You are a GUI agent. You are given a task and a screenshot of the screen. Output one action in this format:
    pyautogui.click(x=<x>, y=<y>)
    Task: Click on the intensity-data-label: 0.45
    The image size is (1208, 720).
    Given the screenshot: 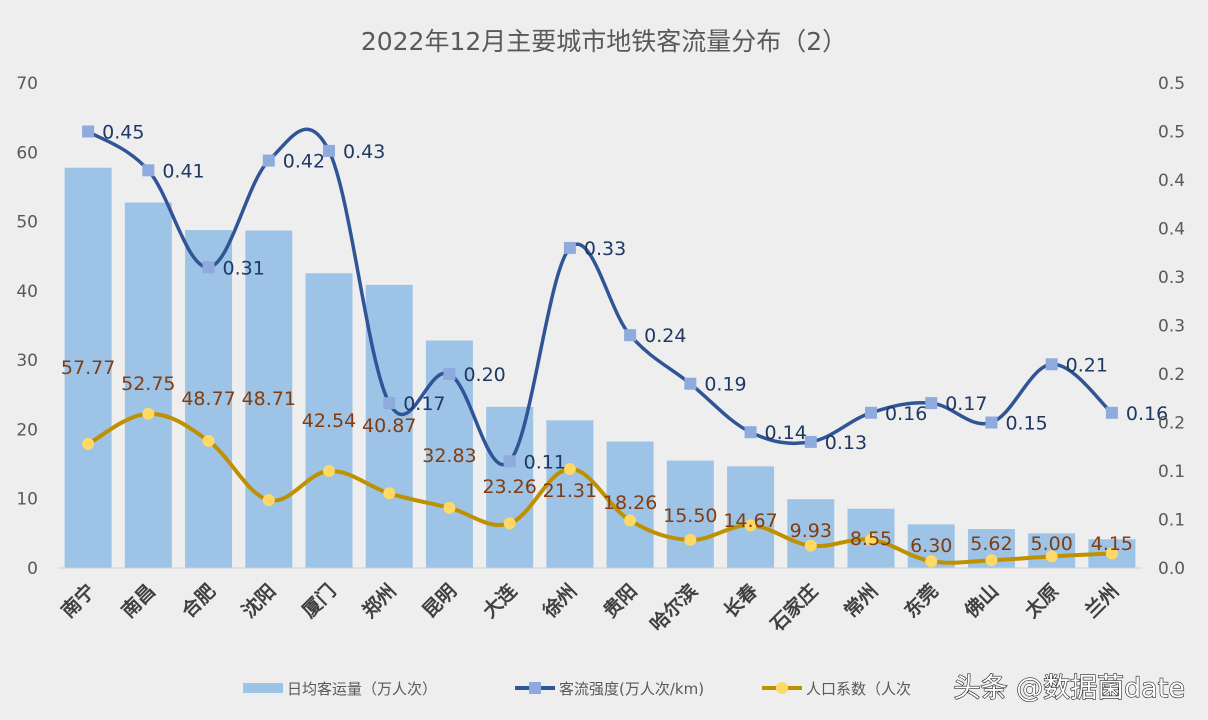 What is the action you would take?
    pyautogui.click(x=123, y=133)
    